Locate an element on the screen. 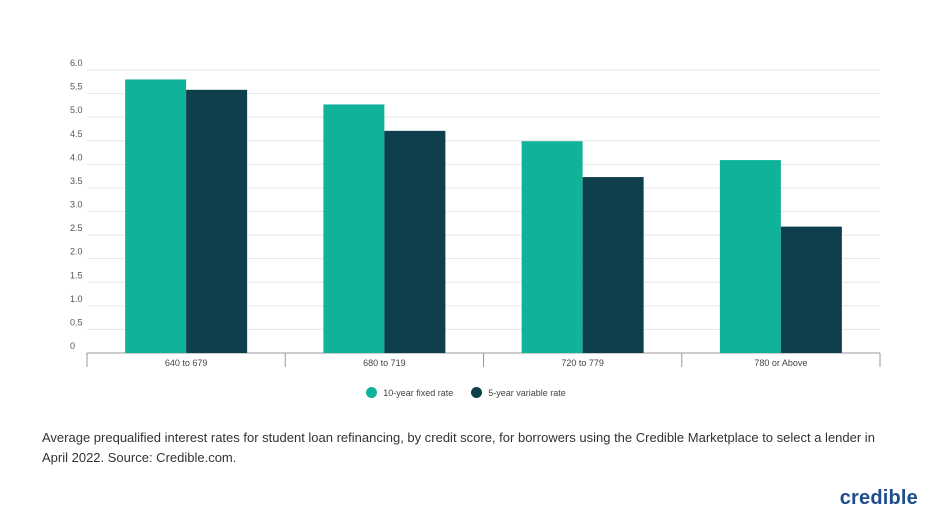 Image resolution: width=932 pixels, height=524 pixels. y-tick-label: 1.5 is located at coordinates (76, 275).